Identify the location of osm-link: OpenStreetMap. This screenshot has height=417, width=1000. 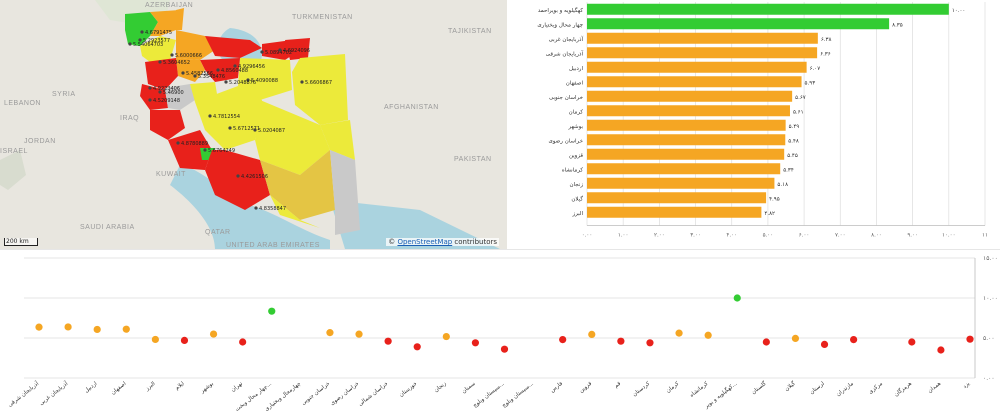
(425, 242).